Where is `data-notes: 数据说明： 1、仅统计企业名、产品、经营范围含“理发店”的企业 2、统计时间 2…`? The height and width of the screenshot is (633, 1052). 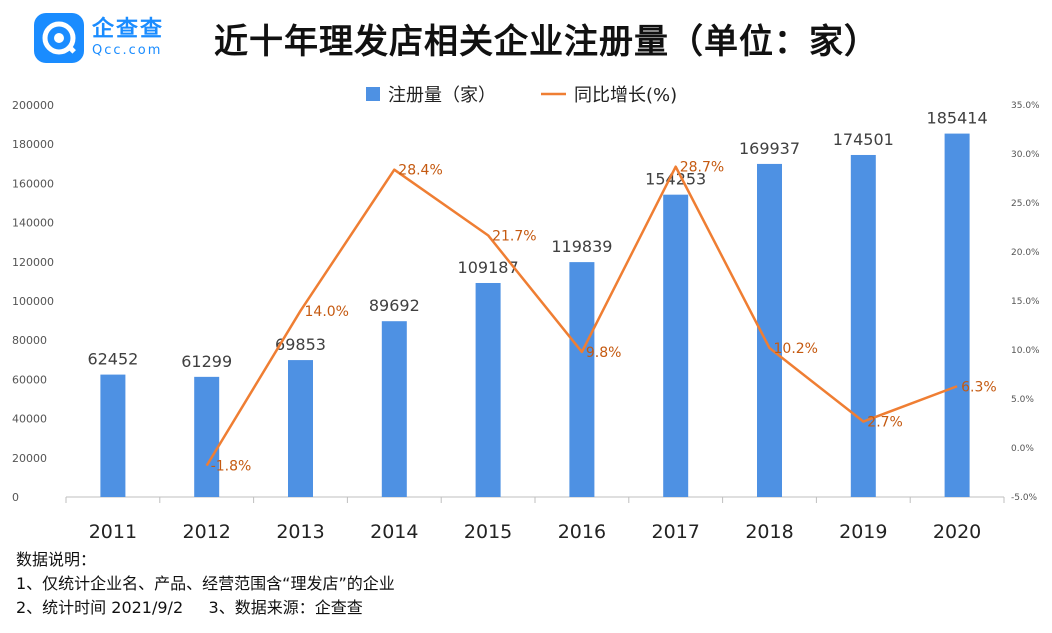
data-notes: 数据说明： 1、仅统计企业名、产品、经营范围含“理发店”的企业 2、统计时间 2… is located at coordinates (205, 584).